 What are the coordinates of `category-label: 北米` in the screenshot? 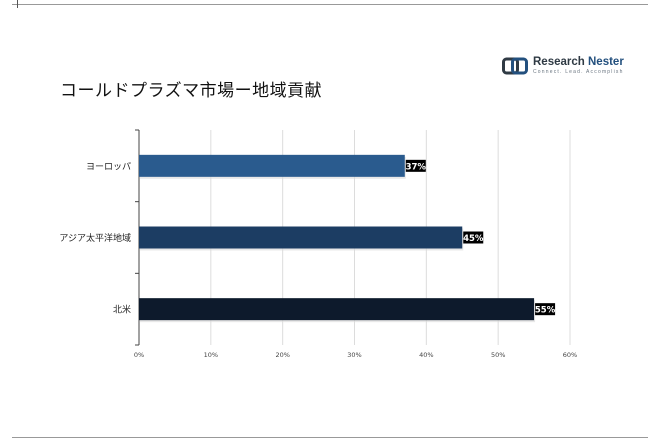 It's located at (122, 310).